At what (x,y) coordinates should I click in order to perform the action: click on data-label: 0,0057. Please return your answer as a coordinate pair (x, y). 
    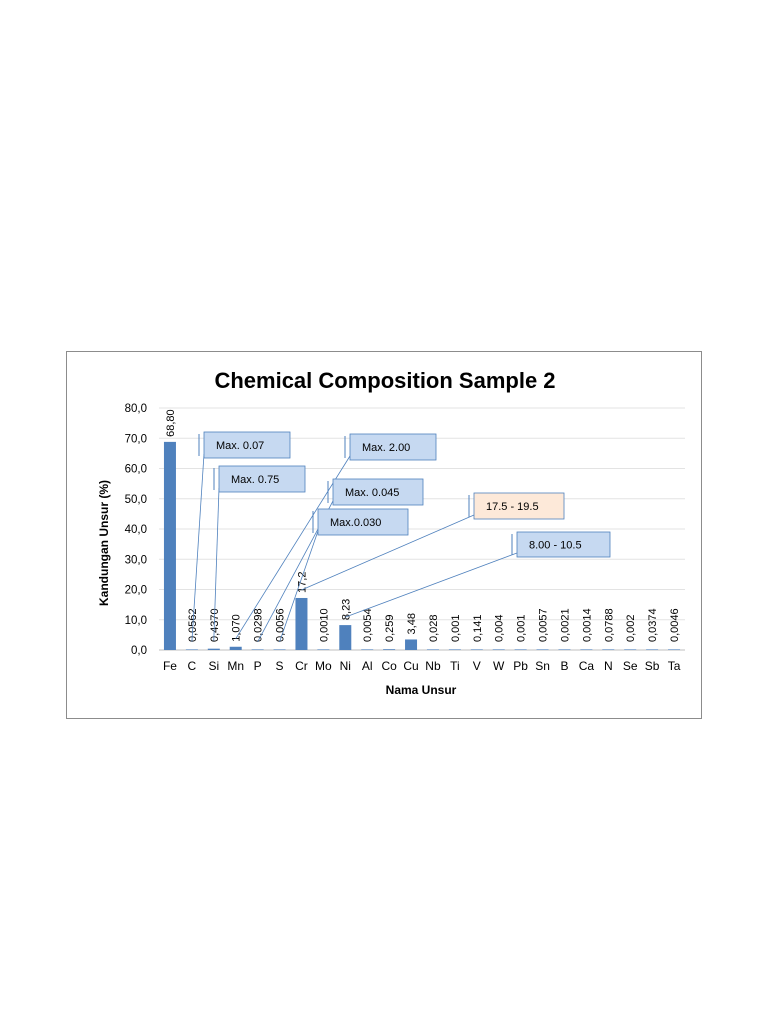
    Looking at the image, I should click on (544, 625).